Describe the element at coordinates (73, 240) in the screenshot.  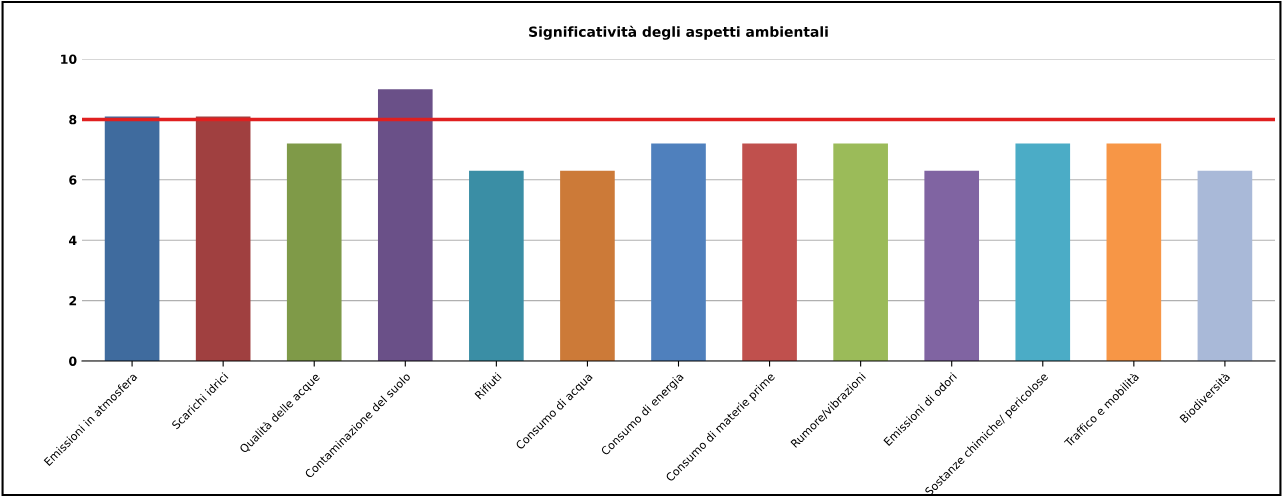
I see `y-tick-label: 4` at that location.